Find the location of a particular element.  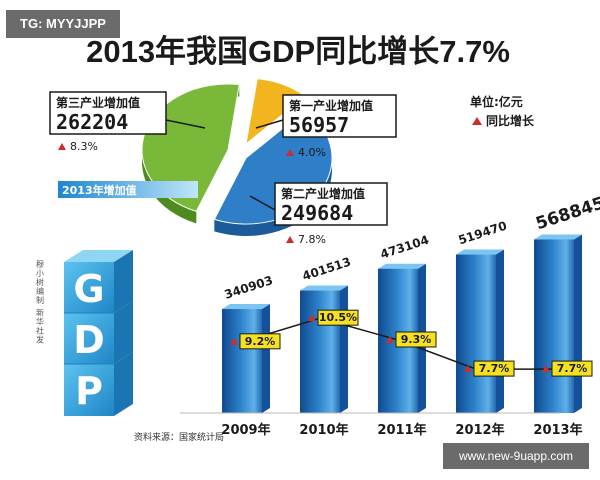

growth-line-chart: 9.2% 10.5% 9.3% 7.7% 7.7% is located at coordinates (411, 343).